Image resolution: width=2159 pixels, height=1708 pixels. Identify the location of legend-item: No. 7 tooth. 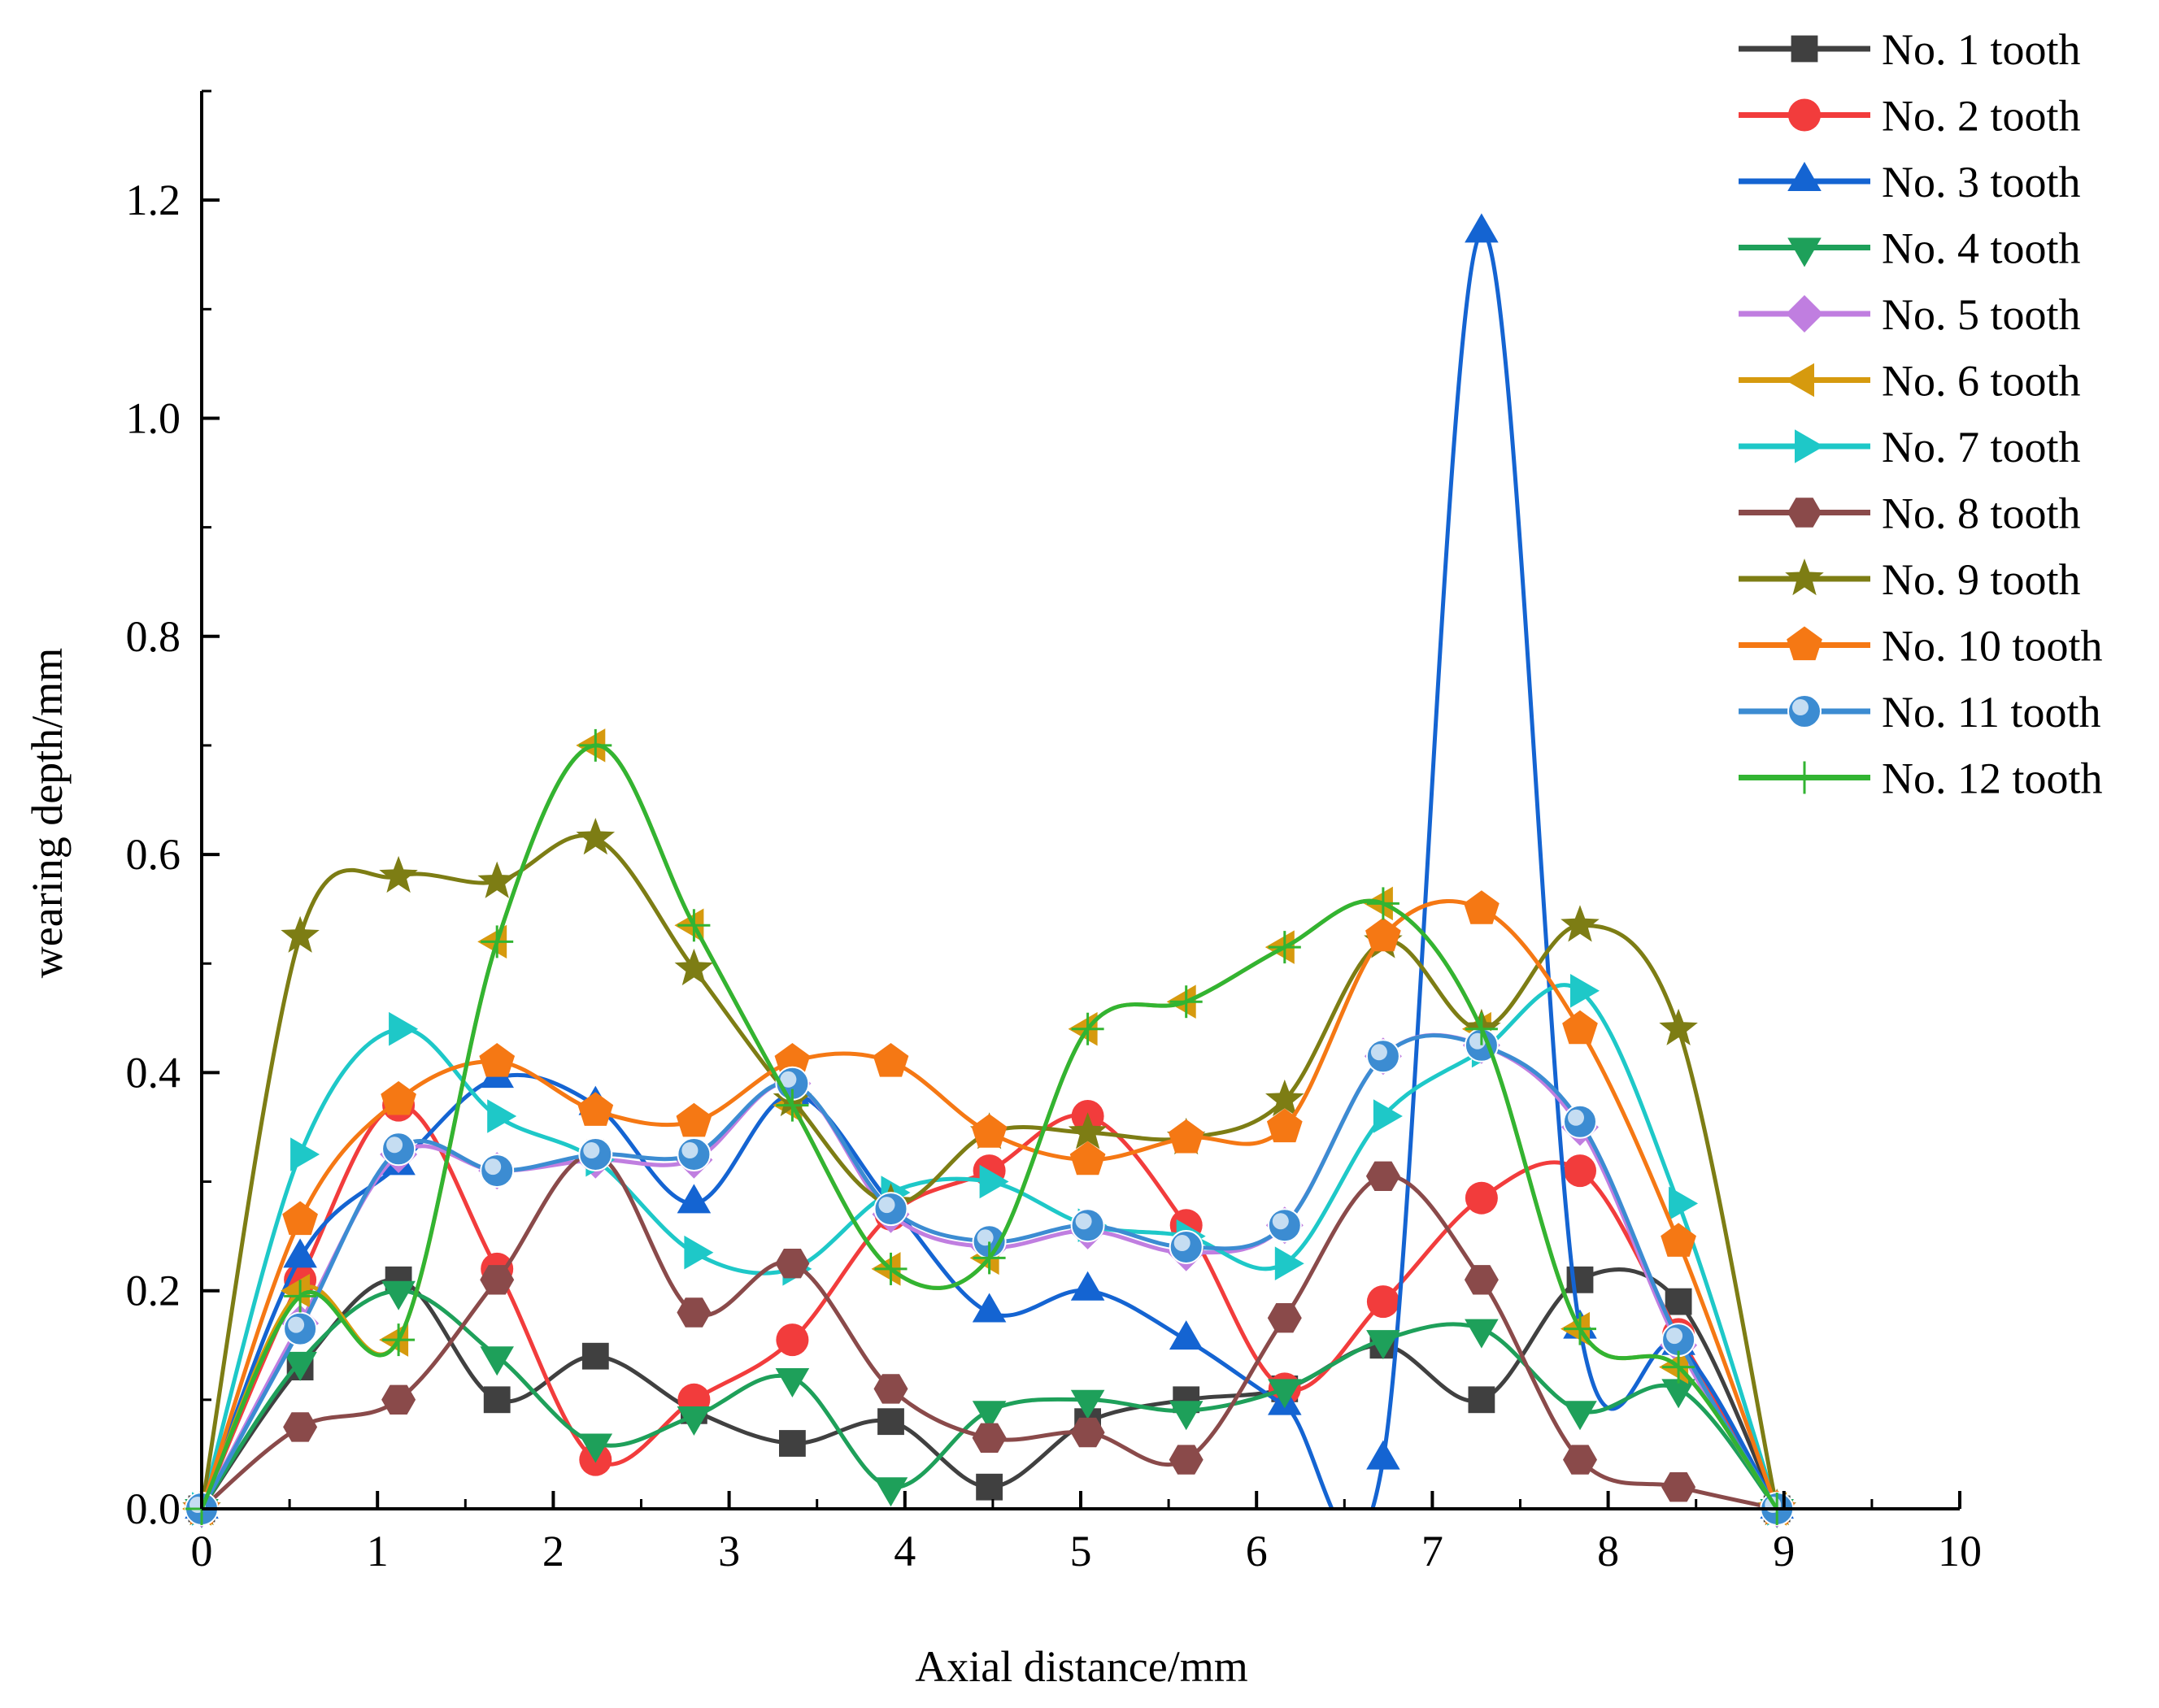
(1910, 448).